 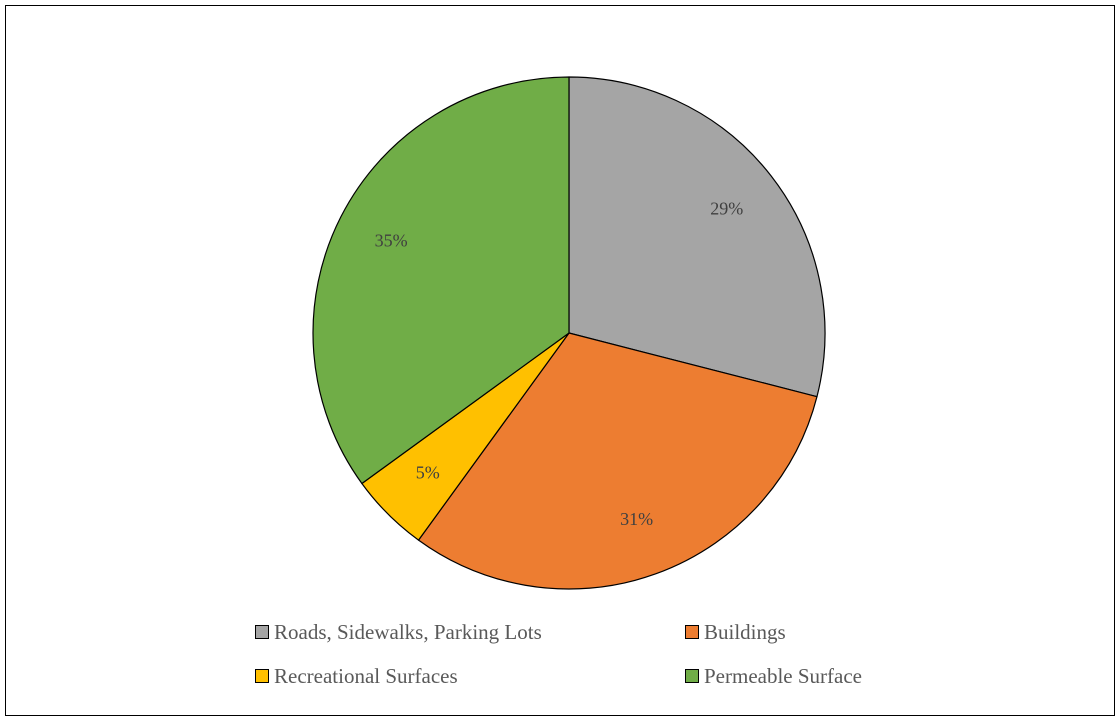 I want to click on legend-swatch-recreational, so click(x=262, y=676).